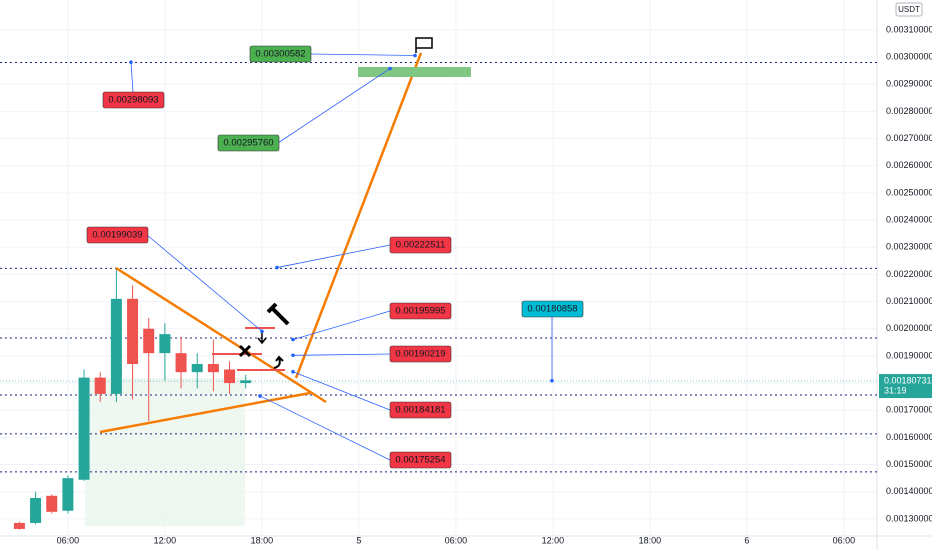 This screenshot has width=932, height=550. I want to click on shaded-zone, so click(165, 452).